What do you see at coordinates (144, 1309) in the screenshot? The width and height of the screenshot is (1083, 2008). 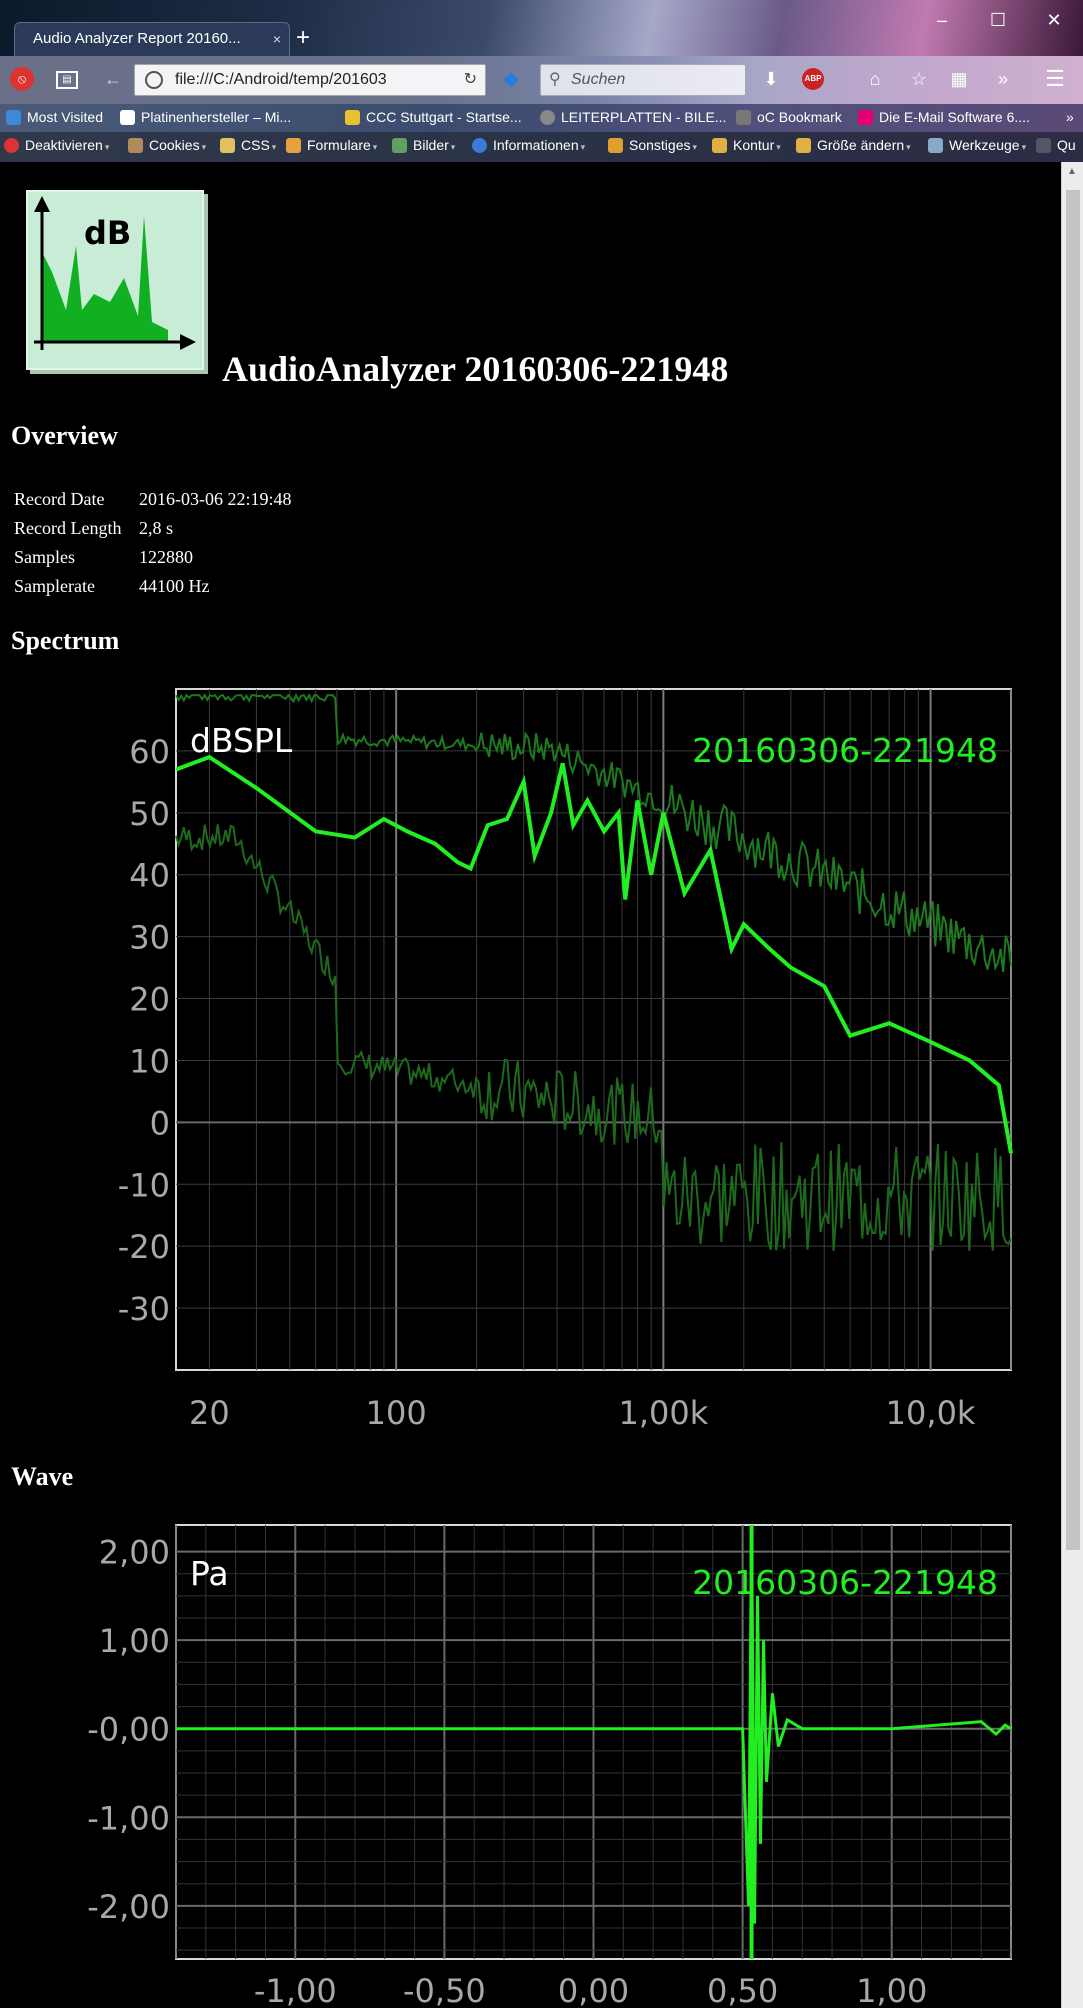 I see `y-tick-label: -30` at bounding box center [144, 1309].